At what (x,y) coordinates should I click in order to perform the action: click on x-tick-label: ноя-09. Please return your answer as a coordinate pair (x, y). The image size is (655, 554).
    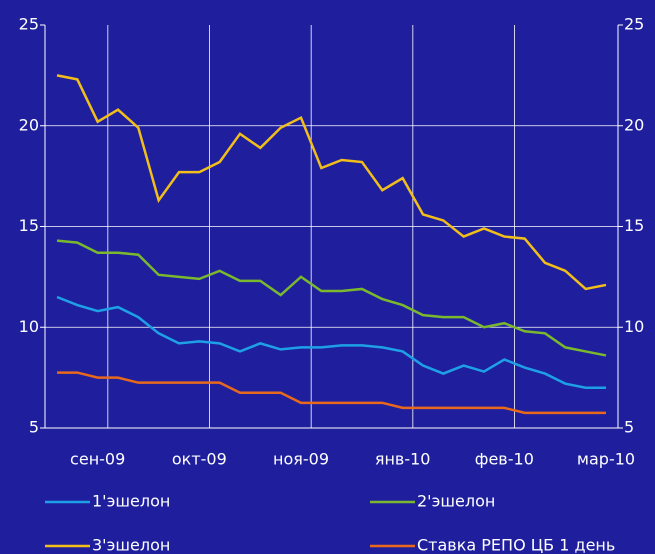
    Looking at the image, I should click on (301, 459).